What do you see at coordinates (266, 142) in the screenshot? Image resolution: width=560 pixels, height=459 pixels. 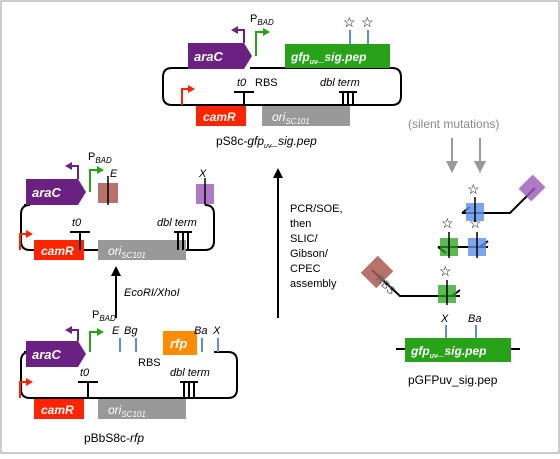 I see `plasmid-top-name: pS8c-gfpuv_sig.pep` at bounding box center [266, 142].